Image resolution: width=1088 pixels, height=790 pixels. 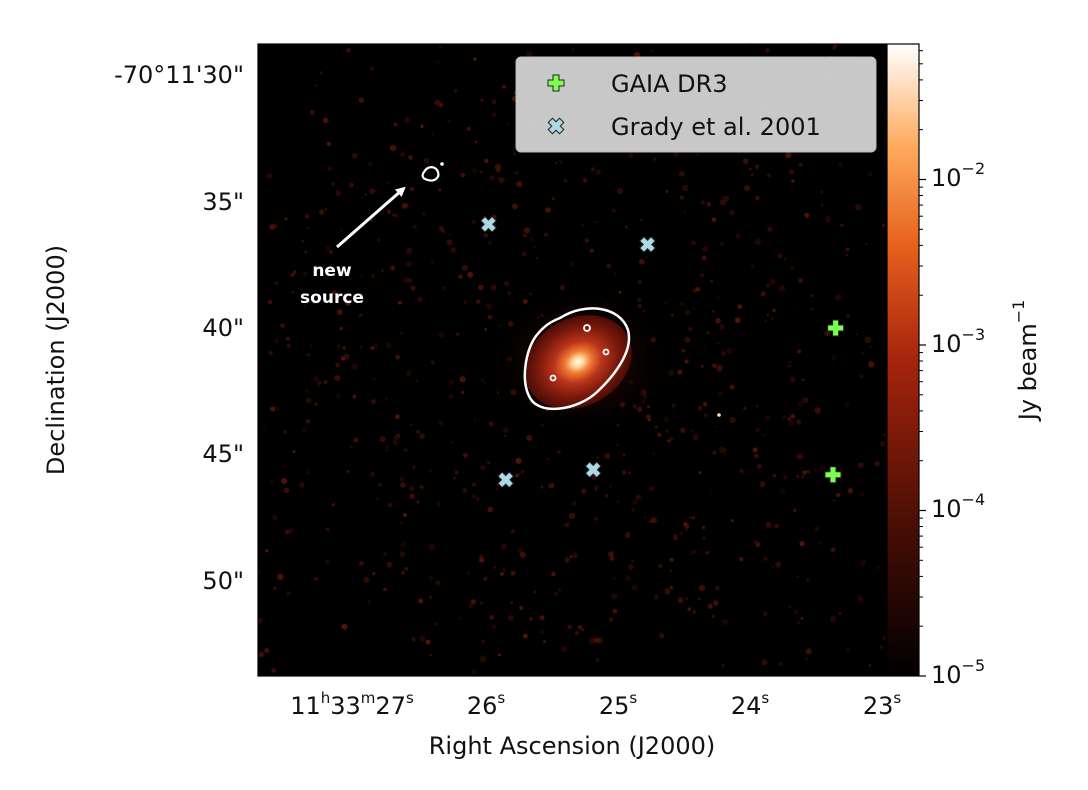 I want to click on disk-contour-blob, so click(x=606, y=352).